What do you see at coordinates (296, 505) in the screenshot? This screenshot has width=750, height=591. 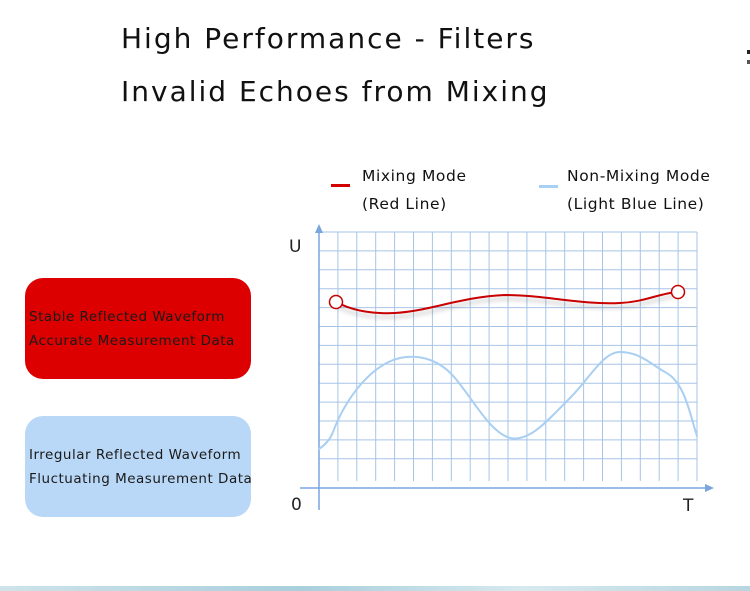 I see `origin-label: 0` at bounding box center [296, 505].